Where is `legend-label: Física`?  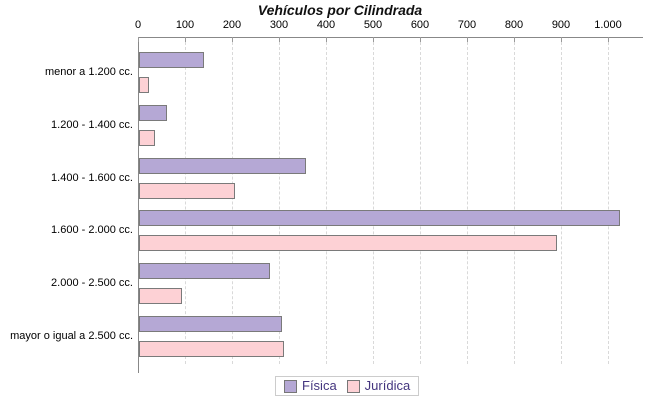 legend-label: Física is located at coordinates (319, 385).